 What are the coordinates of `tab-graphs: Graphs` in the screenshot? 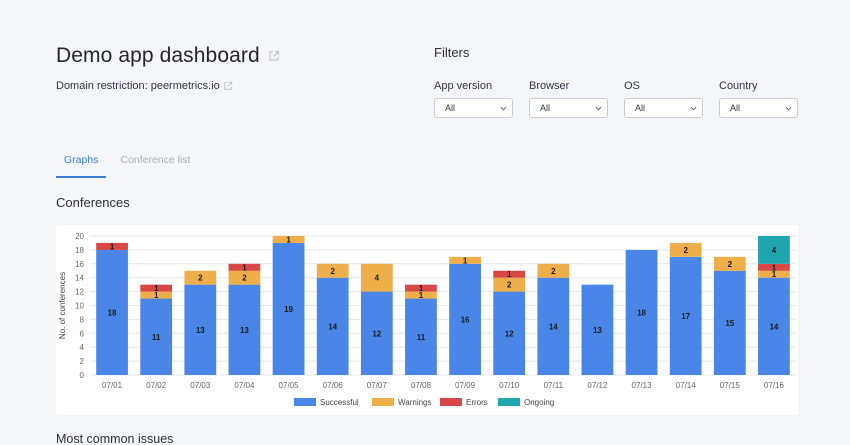 It's located at (81, 164).